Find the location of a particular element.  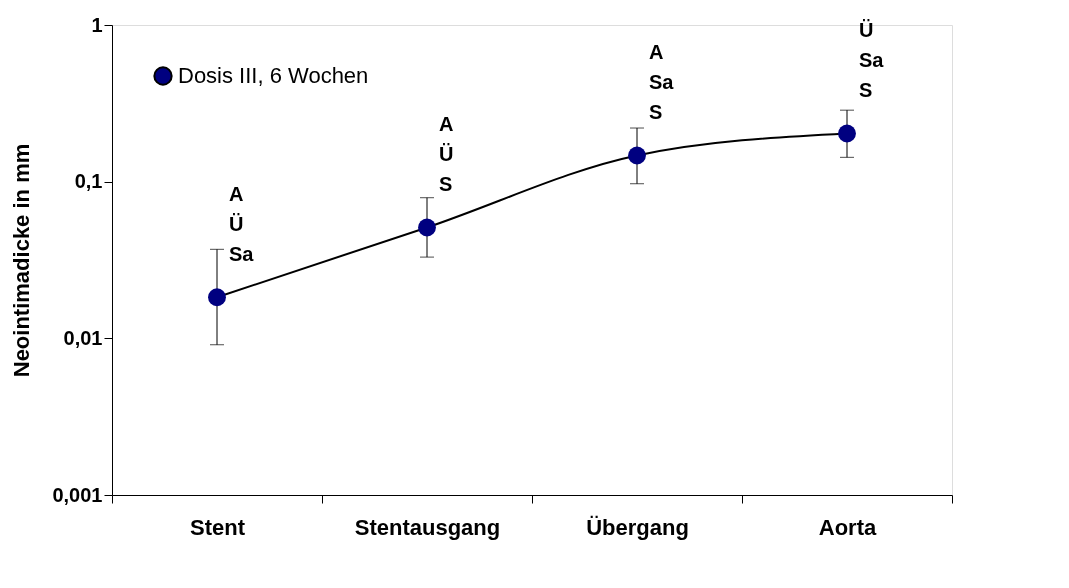

y-tick-label: 0,1 is located at coordinates (88, 181).